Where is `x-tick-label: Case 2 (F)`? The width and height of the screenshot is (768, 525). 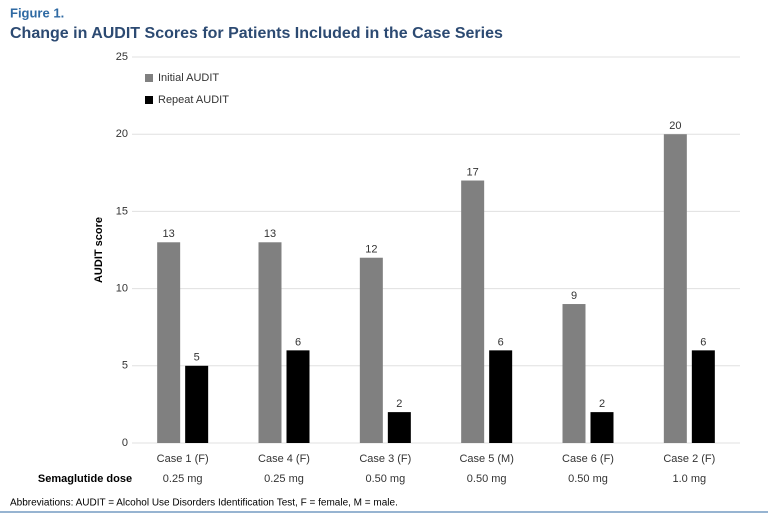
x-tick-label: Case 2 (F) is located at coordinates (689, 459).